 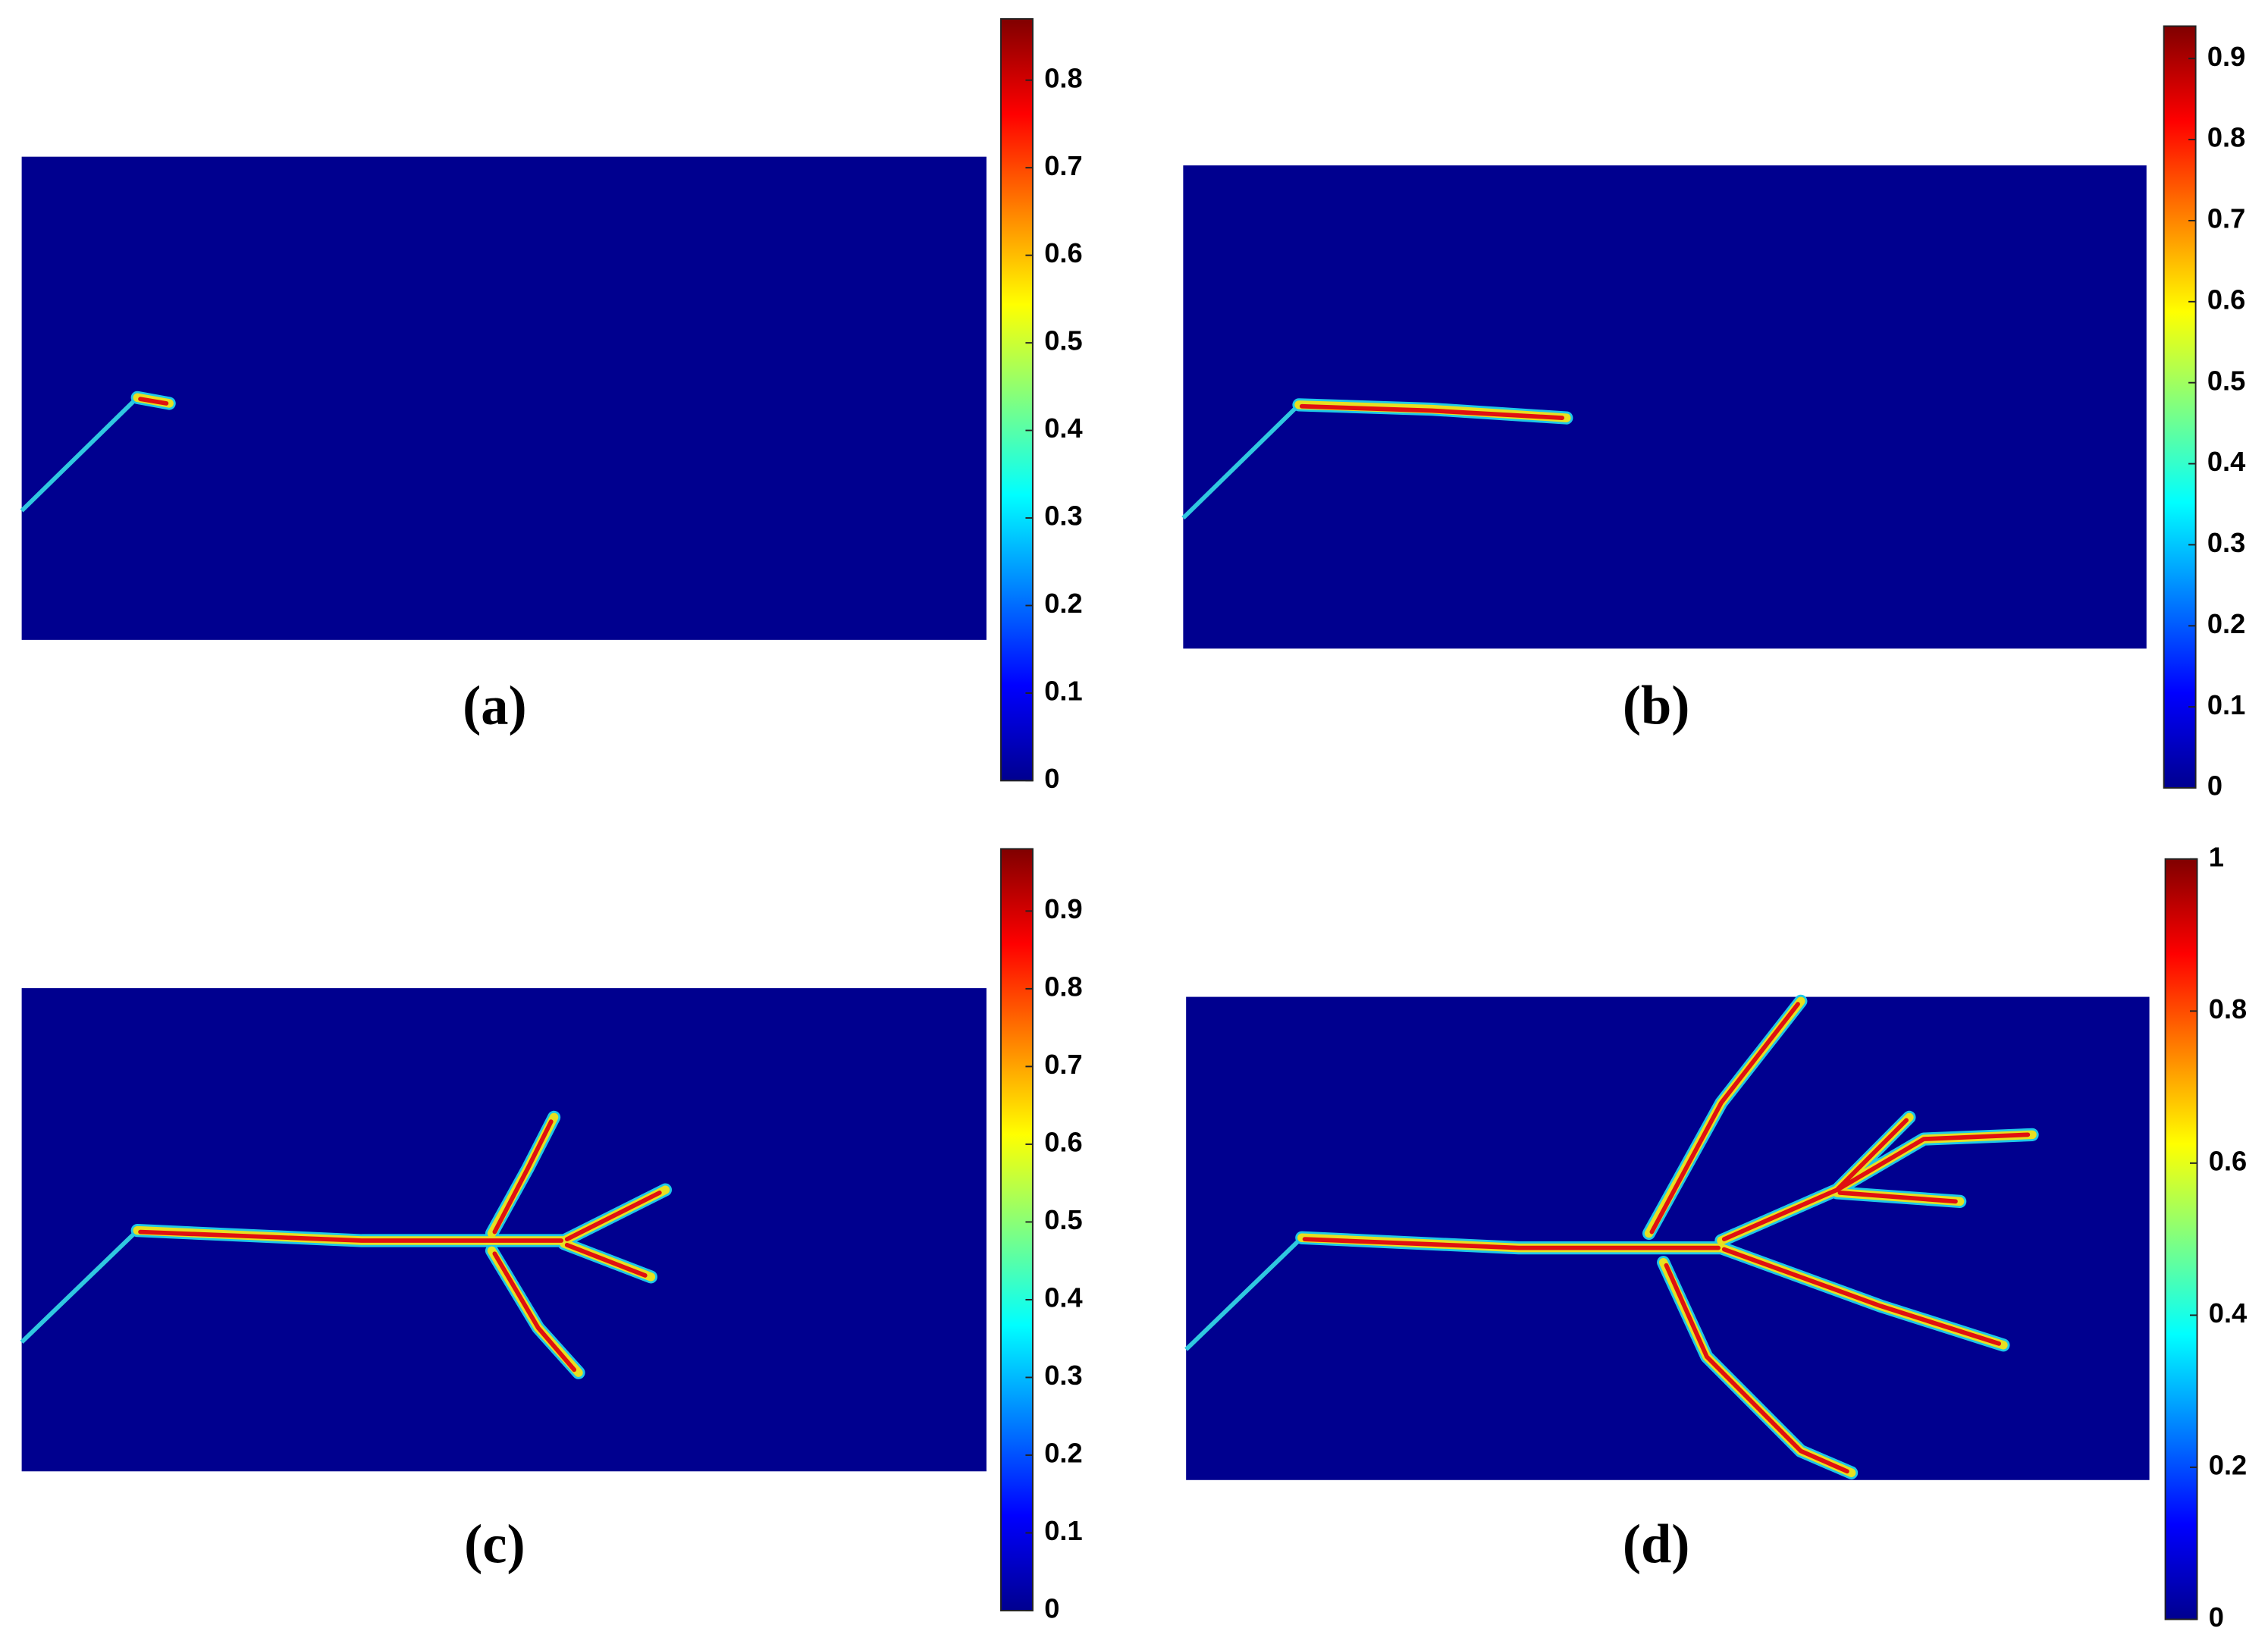 I want to click on plate-d, so click(x=1667, y=1237).